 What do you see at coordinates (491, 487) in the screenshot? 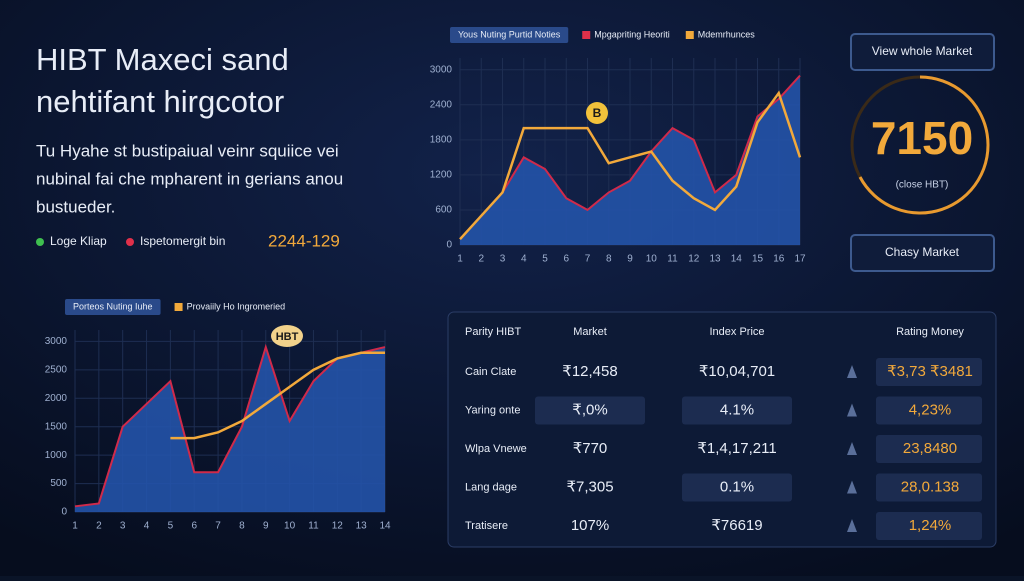
I see `row-label: Lang dage` at bounding box center [491, 487].